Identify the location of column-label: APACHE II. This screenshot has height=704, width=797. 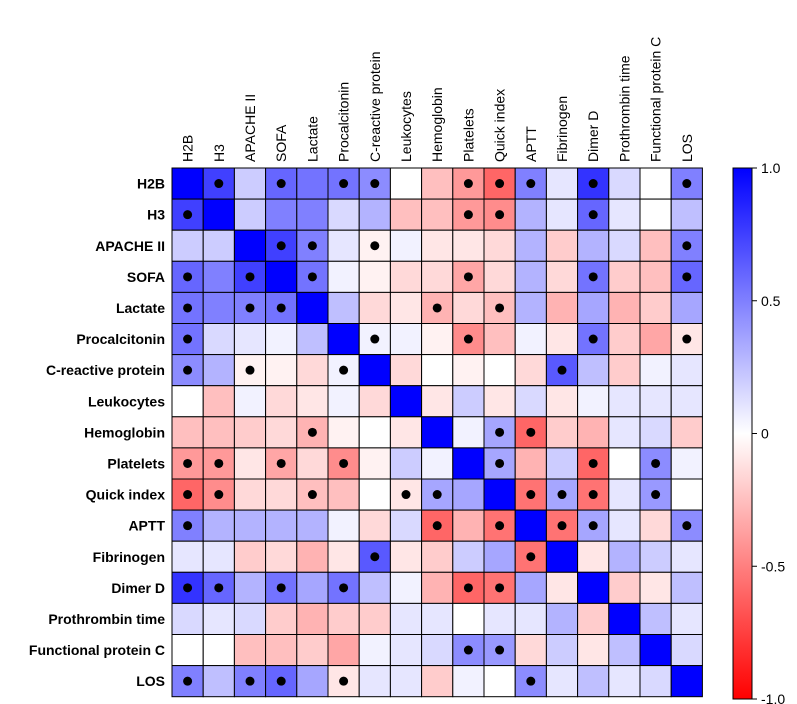
(250, 128).